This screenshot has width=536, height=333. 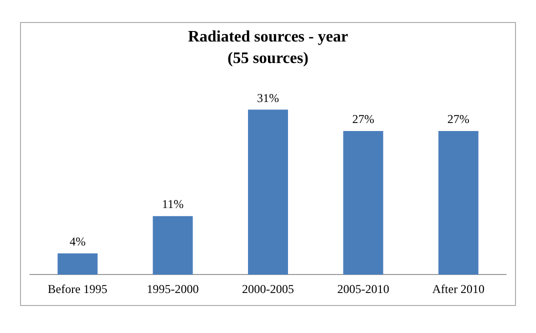 I want to click on data-label: 4%, so click(x=78, y=241).